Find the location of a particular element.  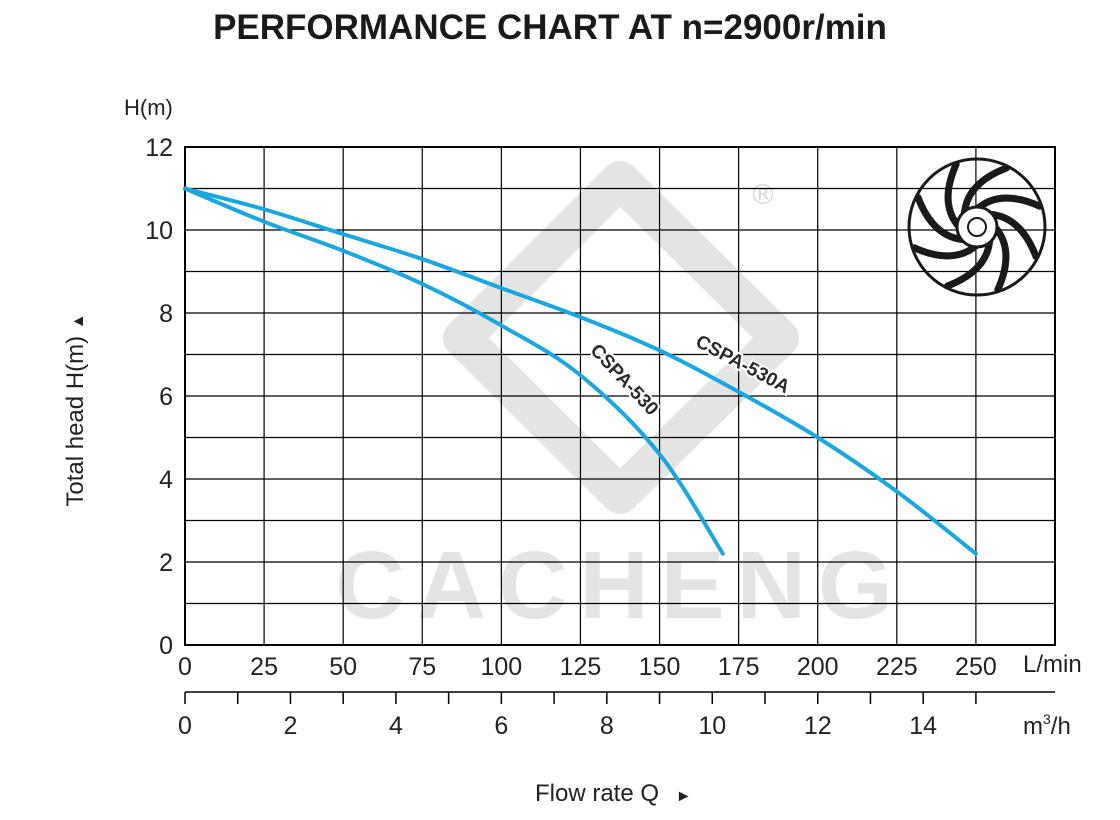

x-tick-label: 225 is located at coordinates (897, 667).